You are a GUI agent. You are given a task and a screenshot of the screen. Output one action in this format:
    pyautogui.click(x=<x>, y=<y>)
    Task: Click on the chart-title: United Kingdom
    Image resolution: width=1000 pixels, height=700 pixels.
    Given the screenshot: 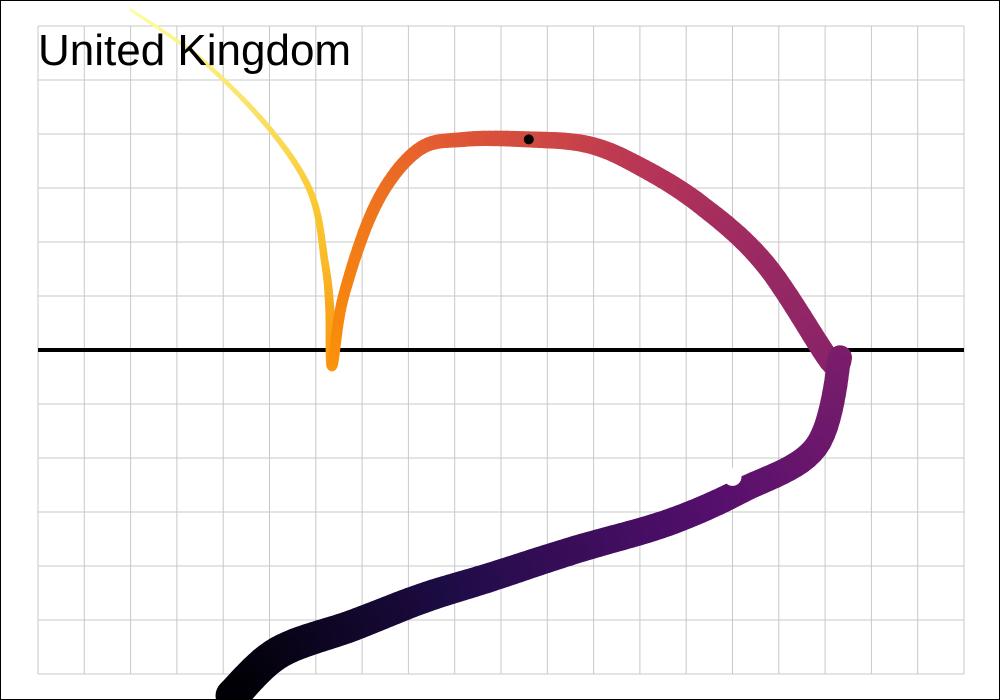 What is the action you would take?
    pyautogui.click(x=195, y=50)
    